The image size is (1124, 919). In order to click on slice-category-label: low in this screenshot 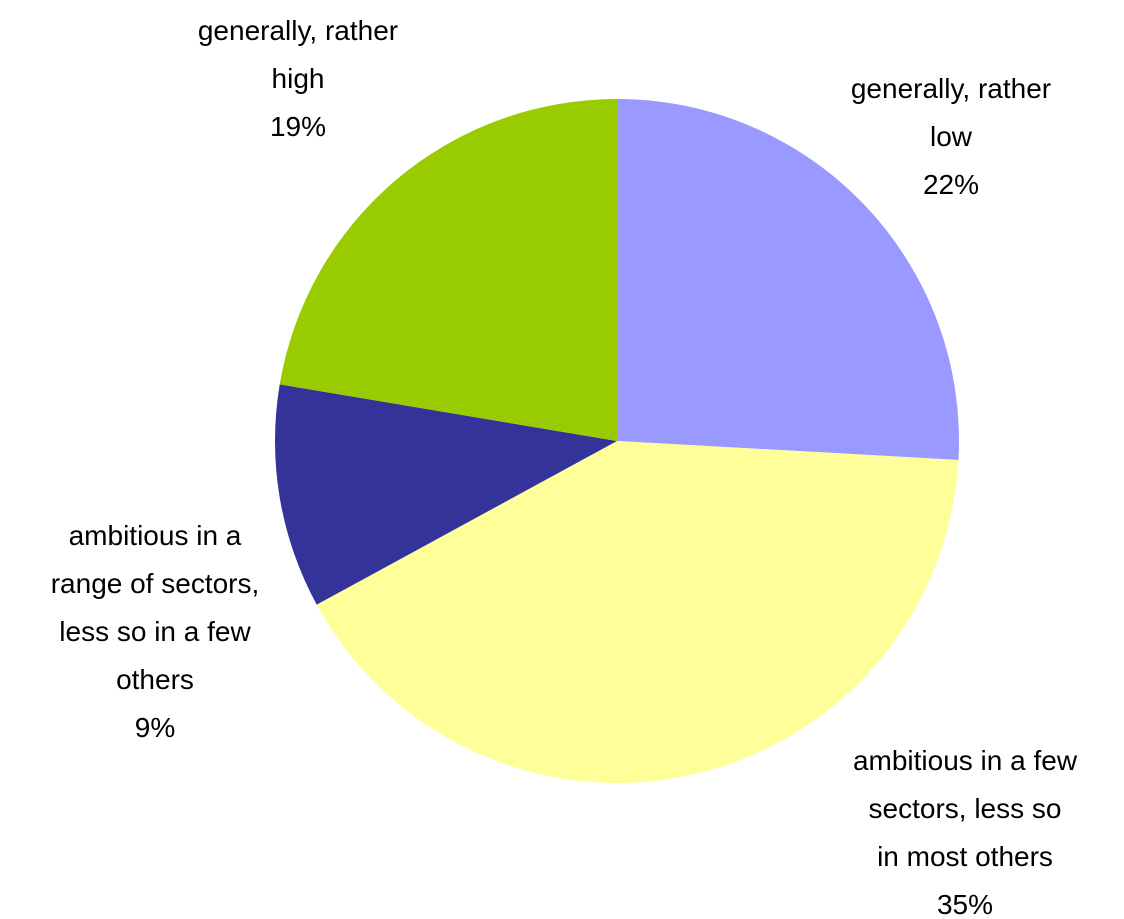, I will do `click(951, 136)`.